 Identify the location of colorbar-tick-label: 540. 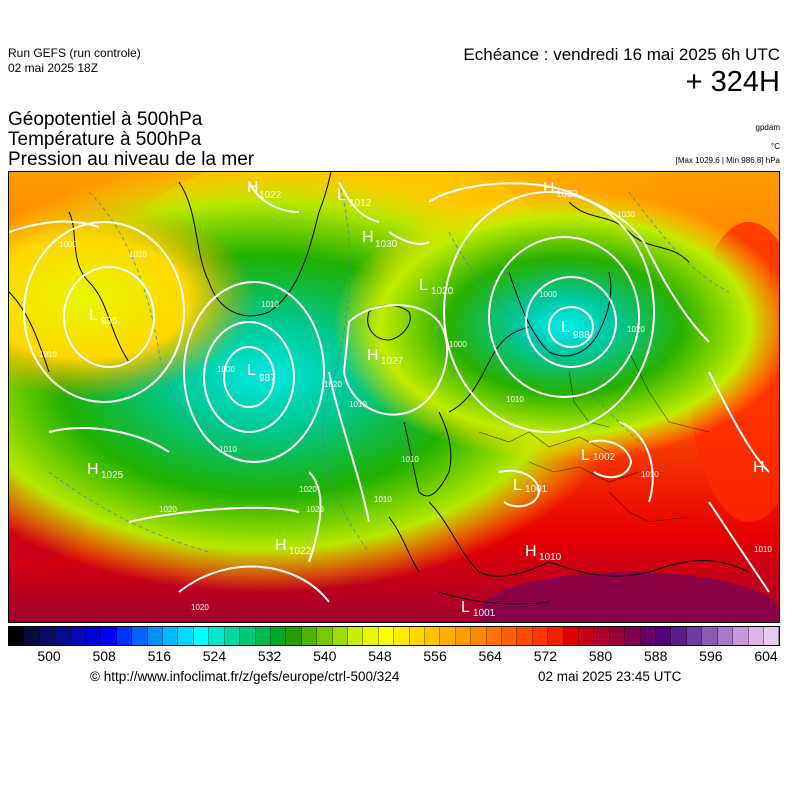
(325, 656).